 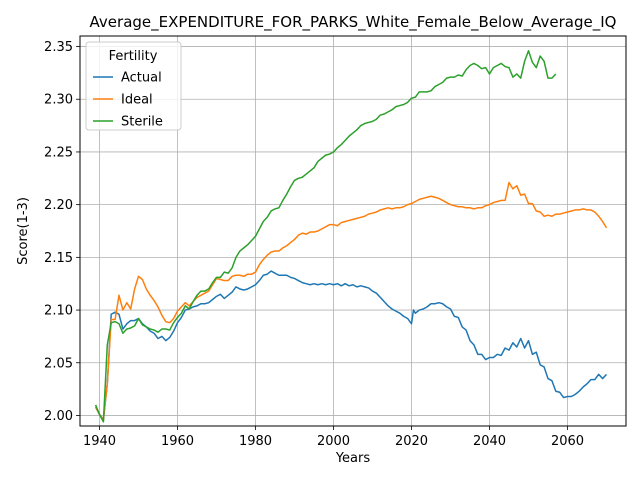 What do you see at coordinates (58, 258) in the screenshot?
I see `y-tick-label: 2.15` at bounding box center [58, 258].